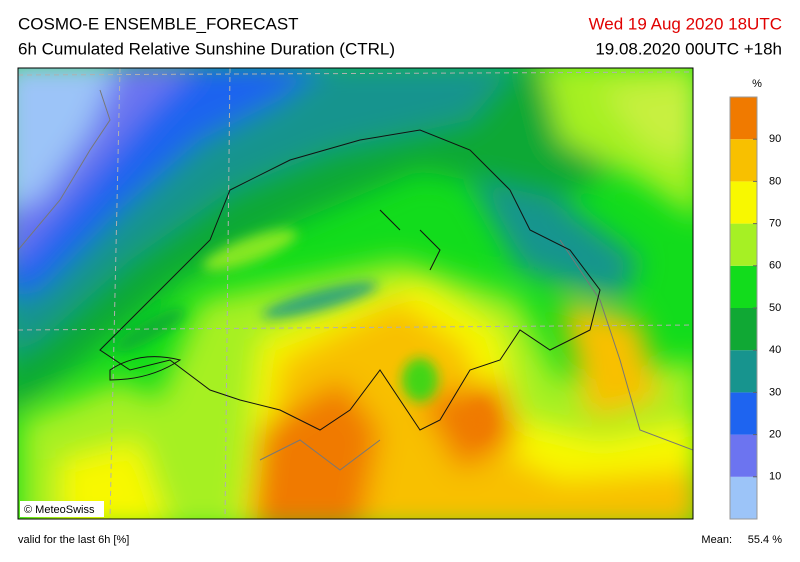  Describe the element at coordinates (775, 350) in the screenshot. I see `colorbar-tick-label: 40` at that location.